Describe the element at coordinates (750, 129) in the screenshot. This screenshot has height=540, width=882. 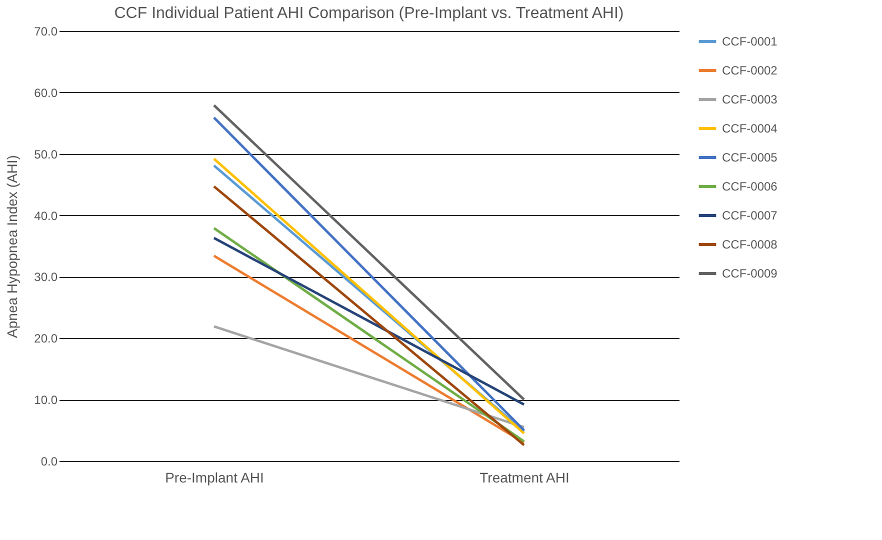
I see `legend-label: CCF-0004` at that location.